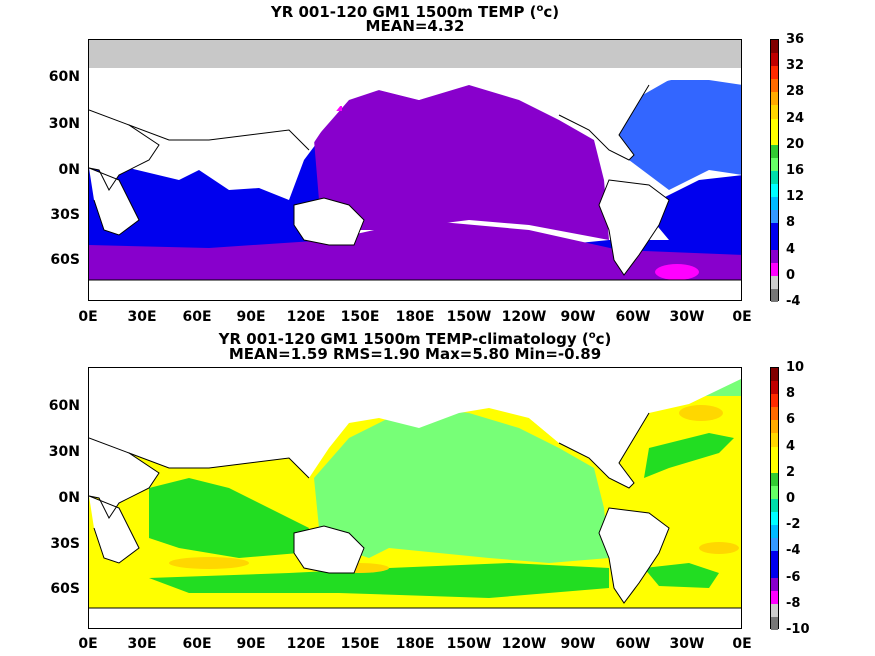  What do you see at coordinates (524, 317) in the screenshot?
I see `panel1-lon-120W: 120W` at bounding box center [524, 317].